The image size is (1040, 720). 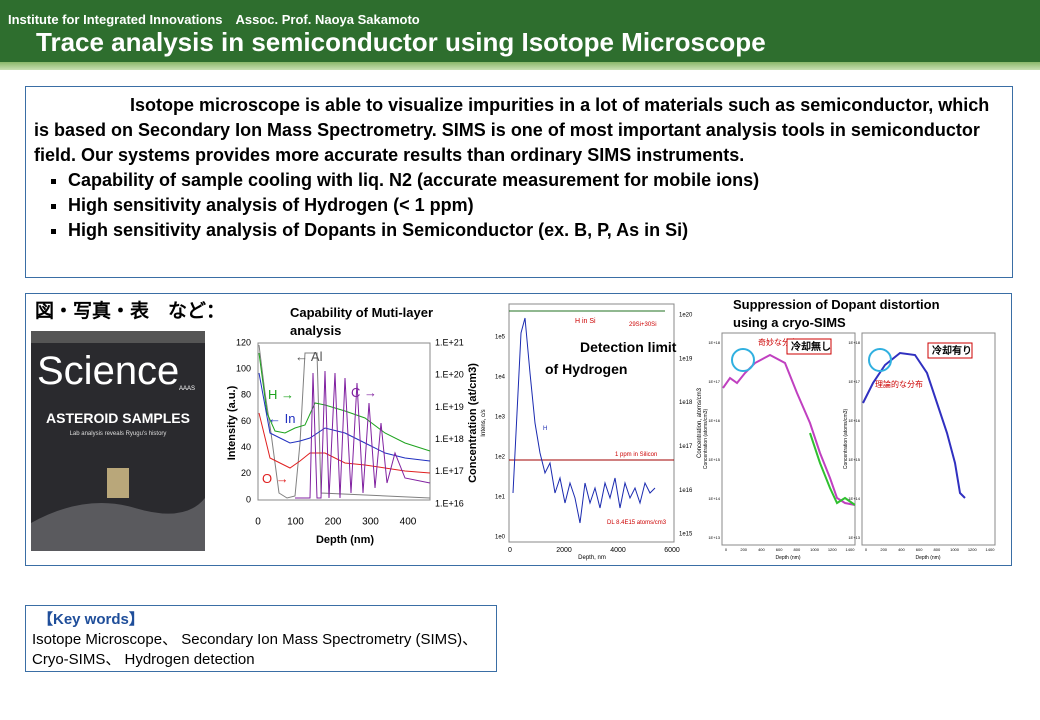 What do you see at coordinates (761, 549) in the screenshot?
I see `x-tick-label: 400` at bounding box center [761, 549].